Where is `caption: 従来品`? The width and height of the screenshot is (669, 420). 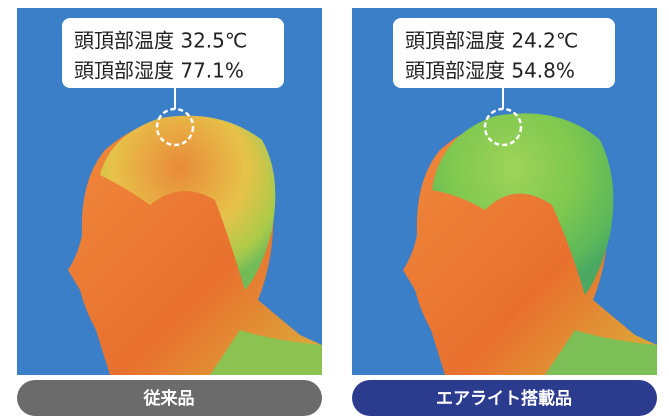 caption: 従来品 is located at coordinates (169, 398).